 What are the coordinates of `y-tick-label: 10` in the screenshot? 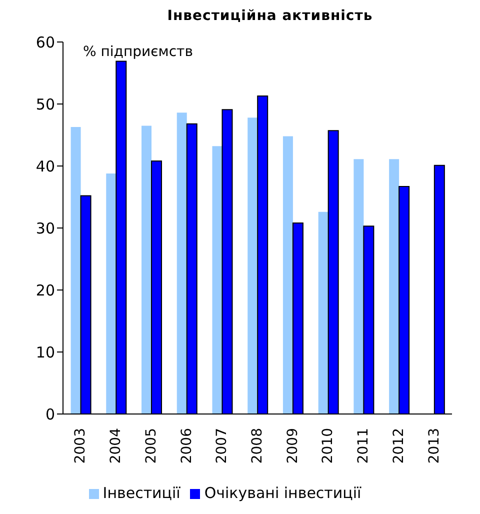 It's located at (45, 352).